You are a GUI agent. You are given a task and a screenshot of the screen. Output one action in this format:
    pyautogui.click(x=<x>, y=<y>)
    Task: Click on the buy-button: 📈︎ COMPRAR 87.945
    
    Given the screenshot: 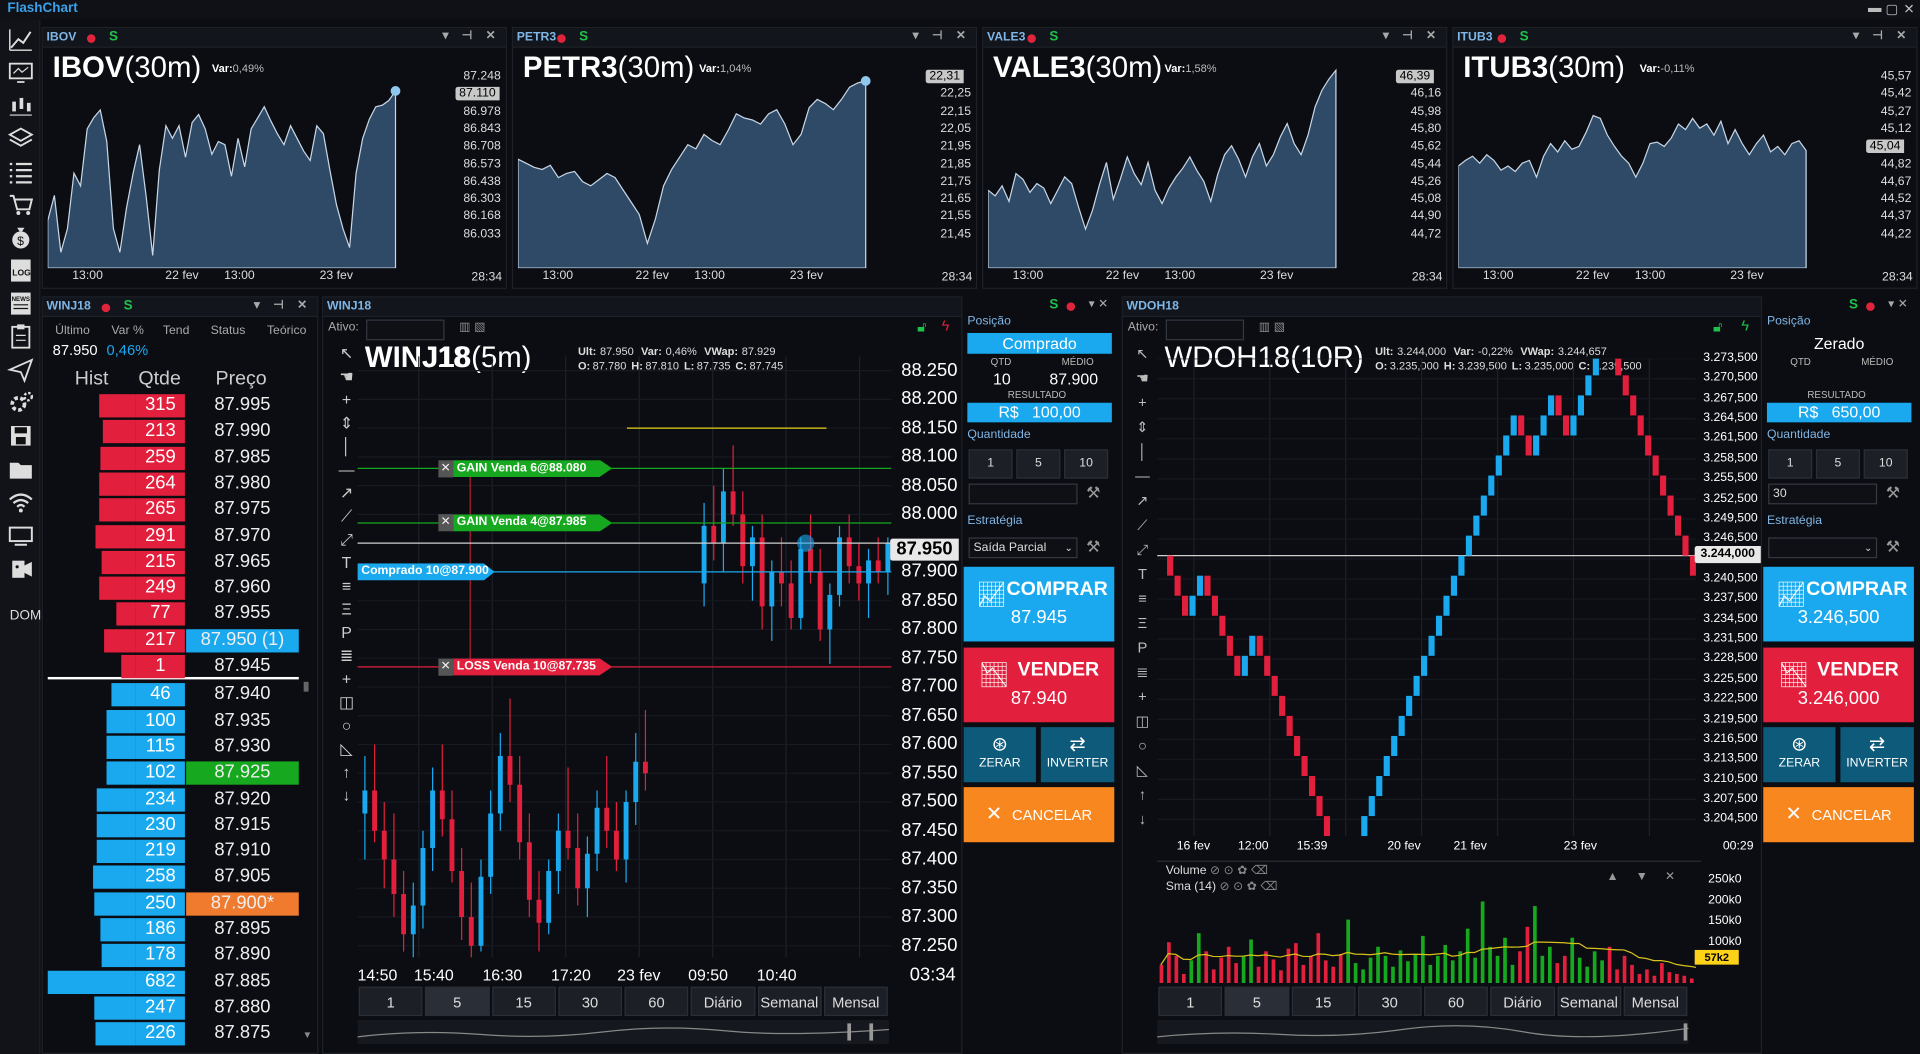 What is the action you would take?
    pyautogui.click(x=1039, y=604)
    